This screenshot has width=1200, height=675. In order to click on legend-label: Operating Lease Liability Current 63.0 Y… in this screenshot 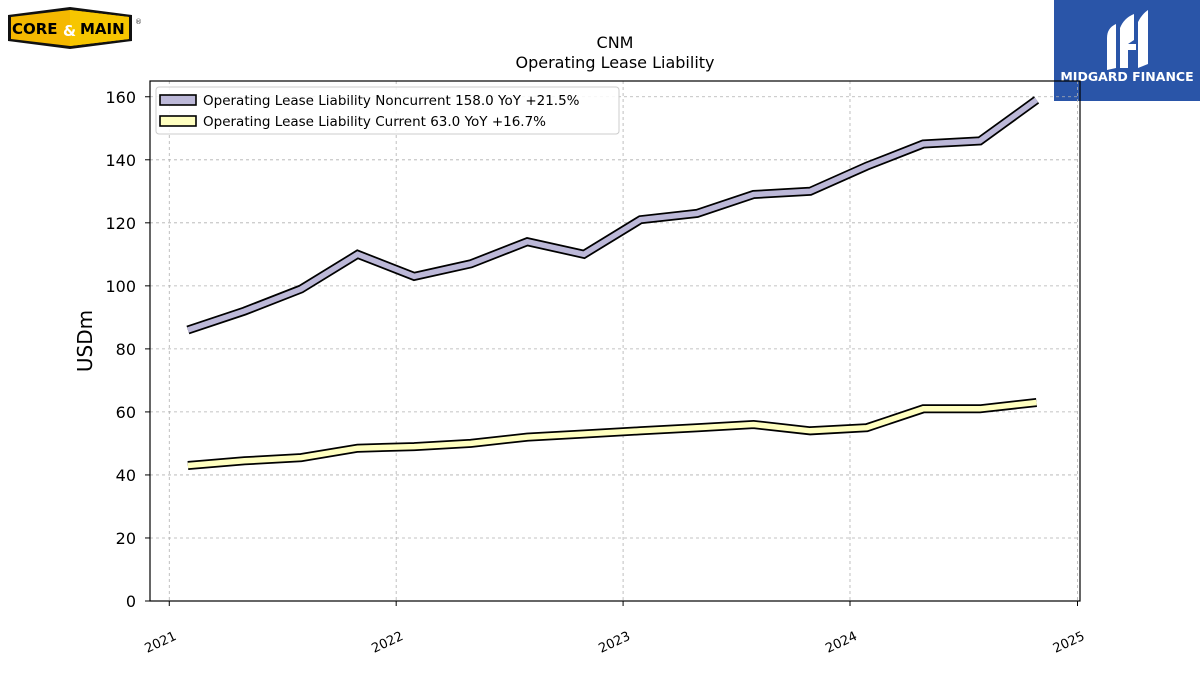, I will do `click(374, 122)`.